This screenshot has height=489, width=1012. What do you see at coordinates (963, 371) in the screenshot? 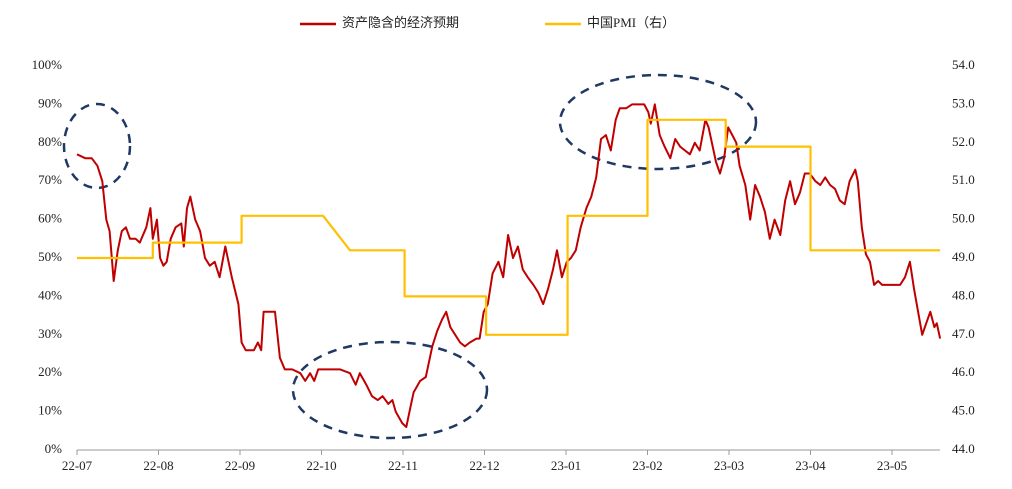
I see `y2-tick-label: 46.0` at bounding box center [963, 371].